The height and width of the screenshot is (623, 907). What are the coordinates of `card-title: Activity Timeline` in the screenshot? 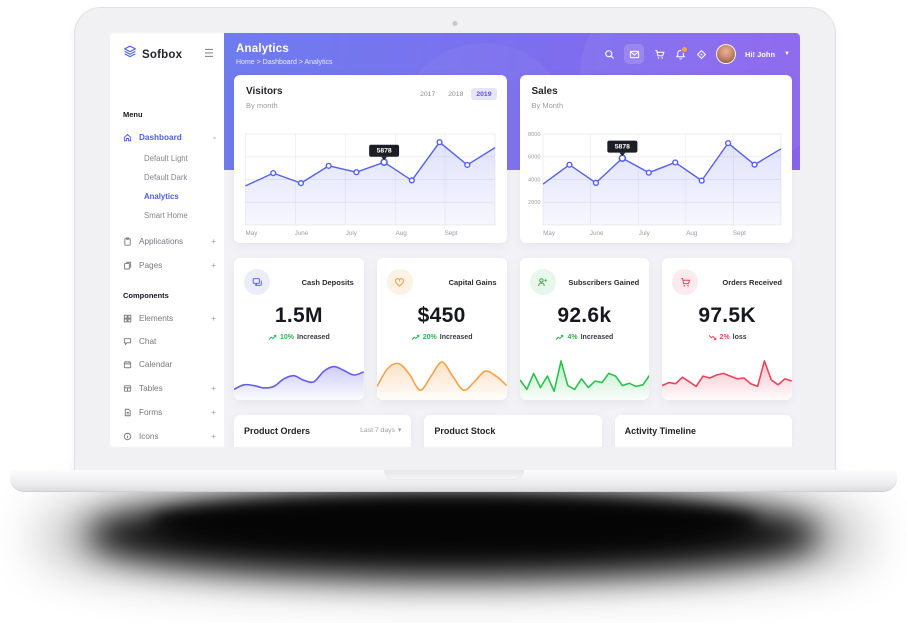 It's located at (660, 431).